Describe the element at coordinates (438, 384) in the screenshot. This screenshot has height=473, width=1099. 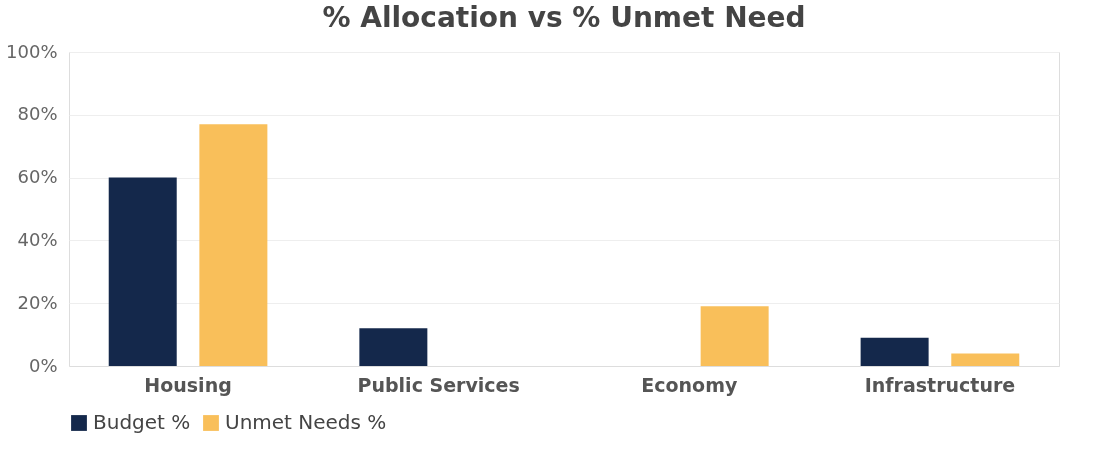
I see `x-tick-label: Public Services` at that location.